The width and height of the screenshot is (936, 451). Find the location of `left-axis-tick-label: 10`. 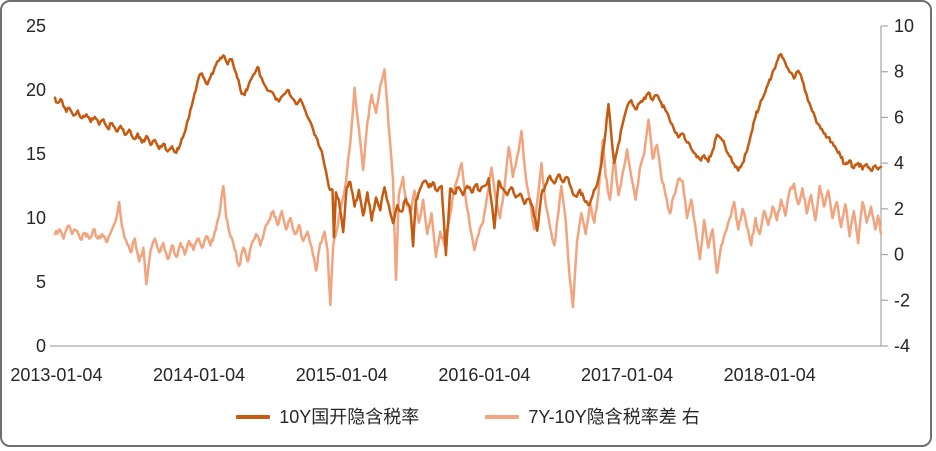

left-axis-tick-label: 10 is located at coordinates (36, 218).